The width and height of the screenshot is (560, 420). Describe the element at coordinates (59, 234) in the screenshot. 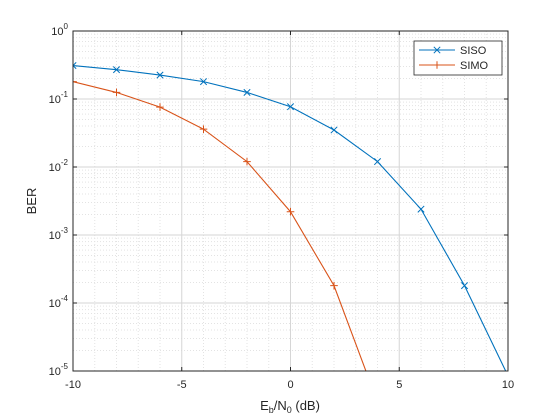

I see `y-tick-label: 10⁻³` at that location.